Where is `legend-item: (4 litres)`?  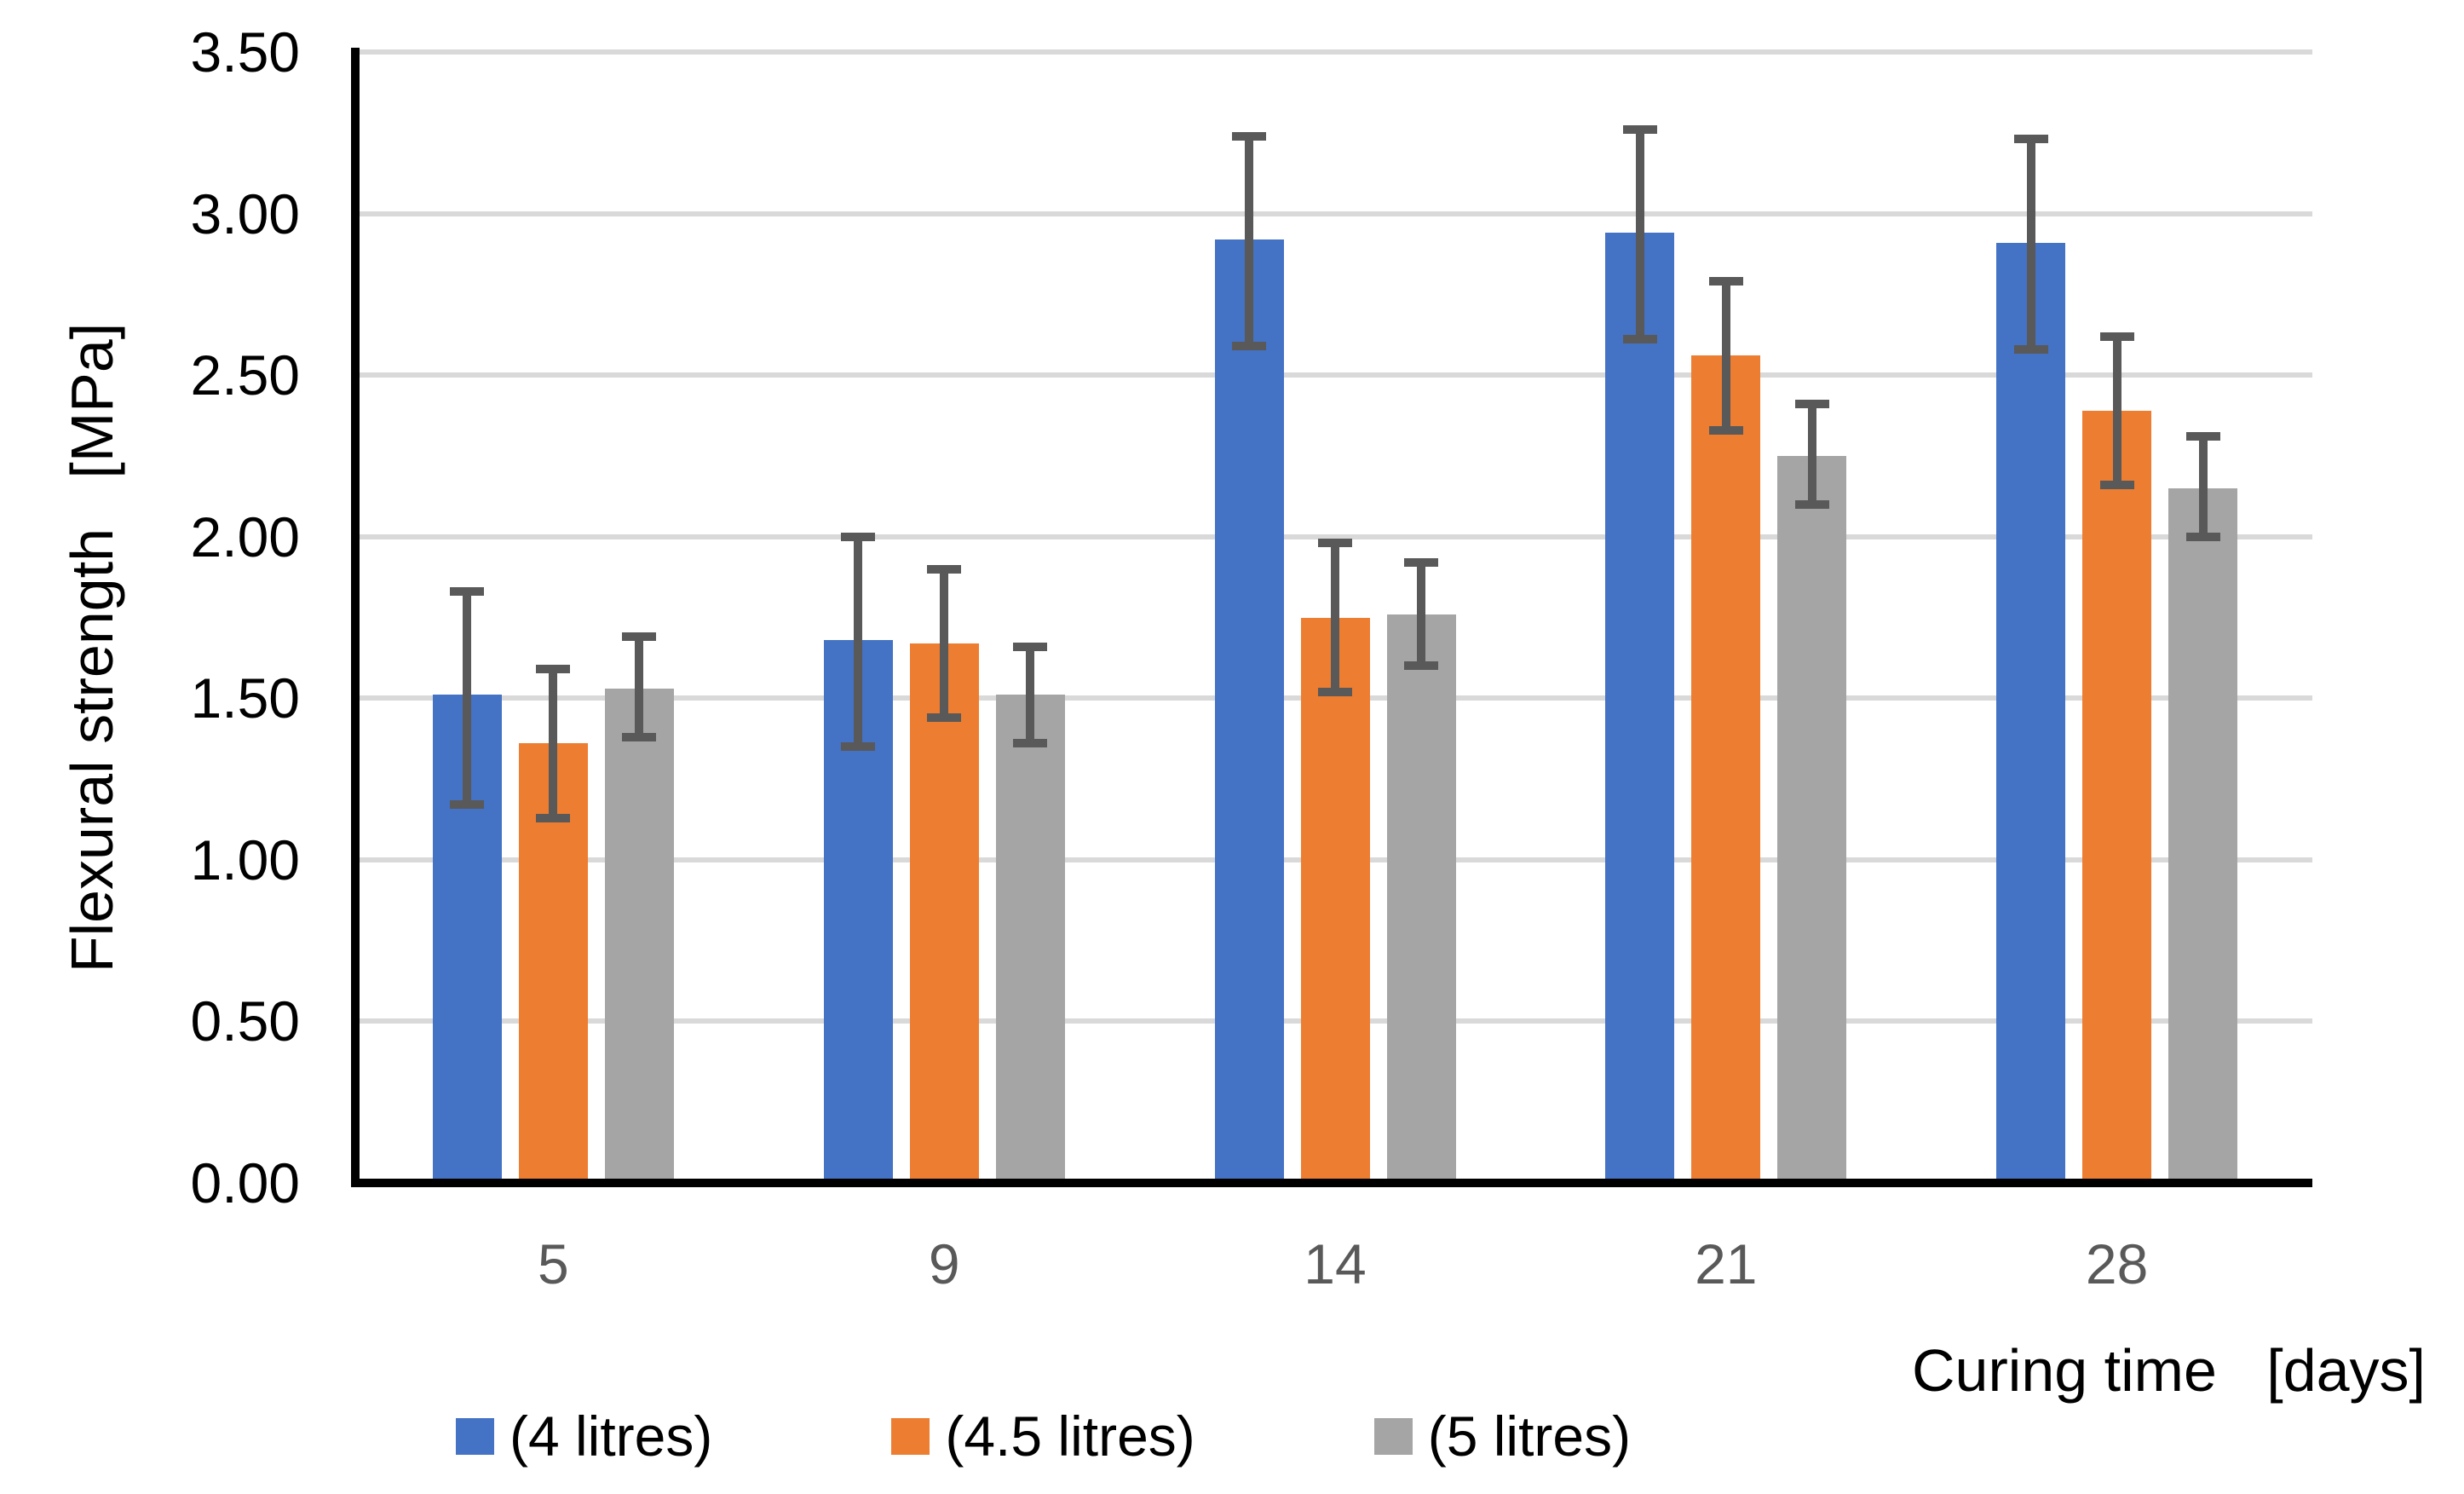 legend-item: (4 litres) is located at coordinates (584, 1436).